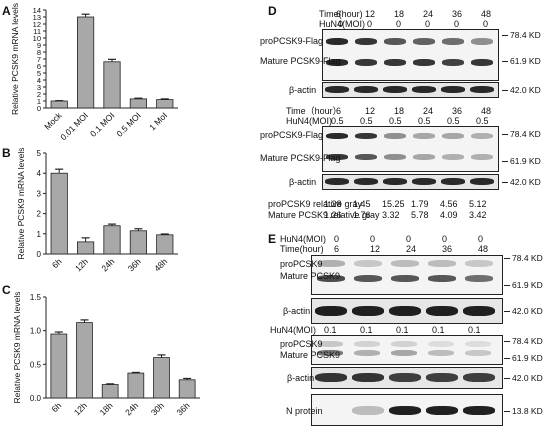 The image size is (550, 436). I want to click on d2-time-value: 18, so click(399, 111).